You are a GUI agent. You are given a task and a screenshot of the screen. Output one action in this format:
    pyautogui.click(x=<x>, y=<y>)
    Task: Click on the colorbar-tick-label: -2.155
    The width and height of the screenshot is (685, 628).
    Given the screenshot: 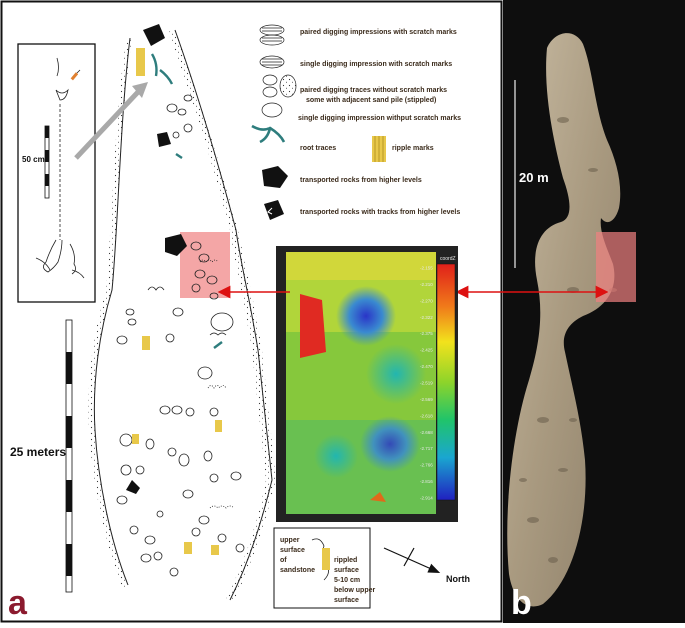 What is the action you would take?
    pyautogui.click(x=426, y=268)
    